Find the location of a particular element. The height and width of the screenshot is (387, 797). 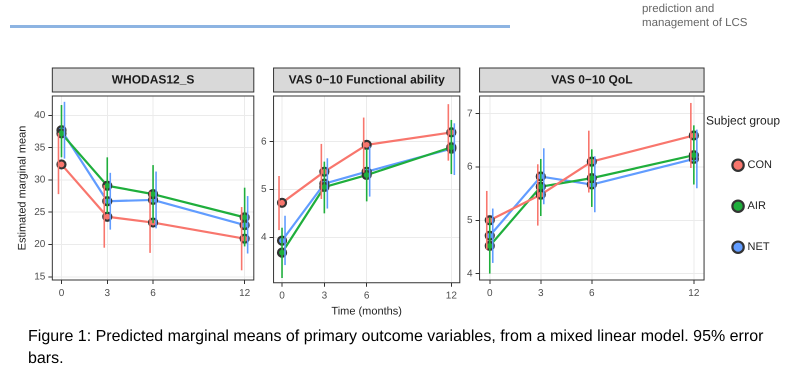

y-tick-label: 35 is located at coordinates (40, 148).